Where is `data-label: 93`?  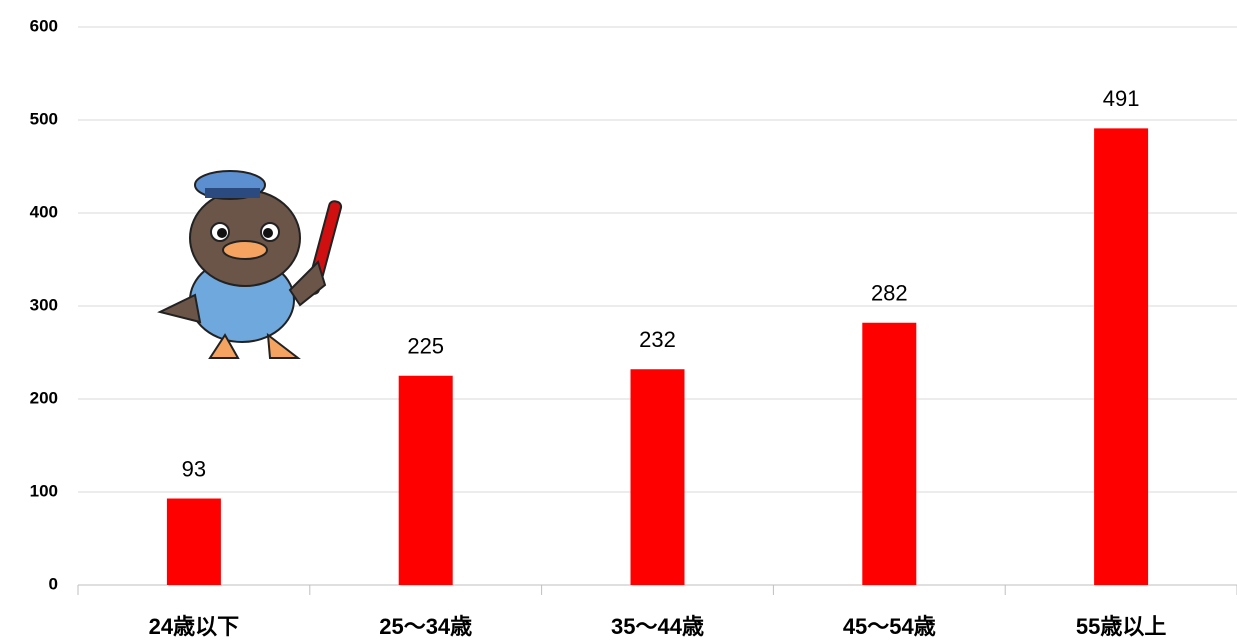 data-label: 93 is located at coordinates (194, 468).